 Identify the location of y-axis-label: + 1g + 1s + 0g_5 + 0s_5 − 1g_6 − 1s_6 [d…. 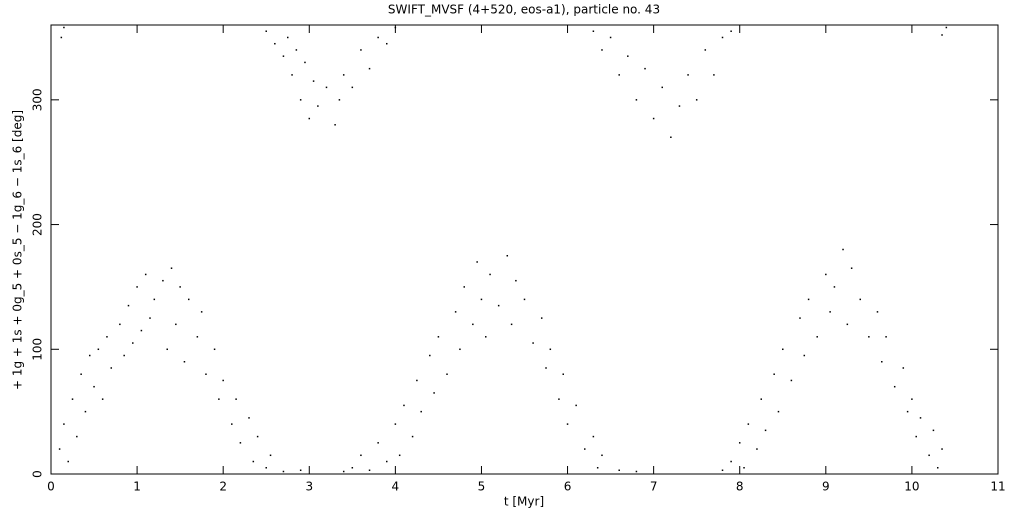
(18, 250).